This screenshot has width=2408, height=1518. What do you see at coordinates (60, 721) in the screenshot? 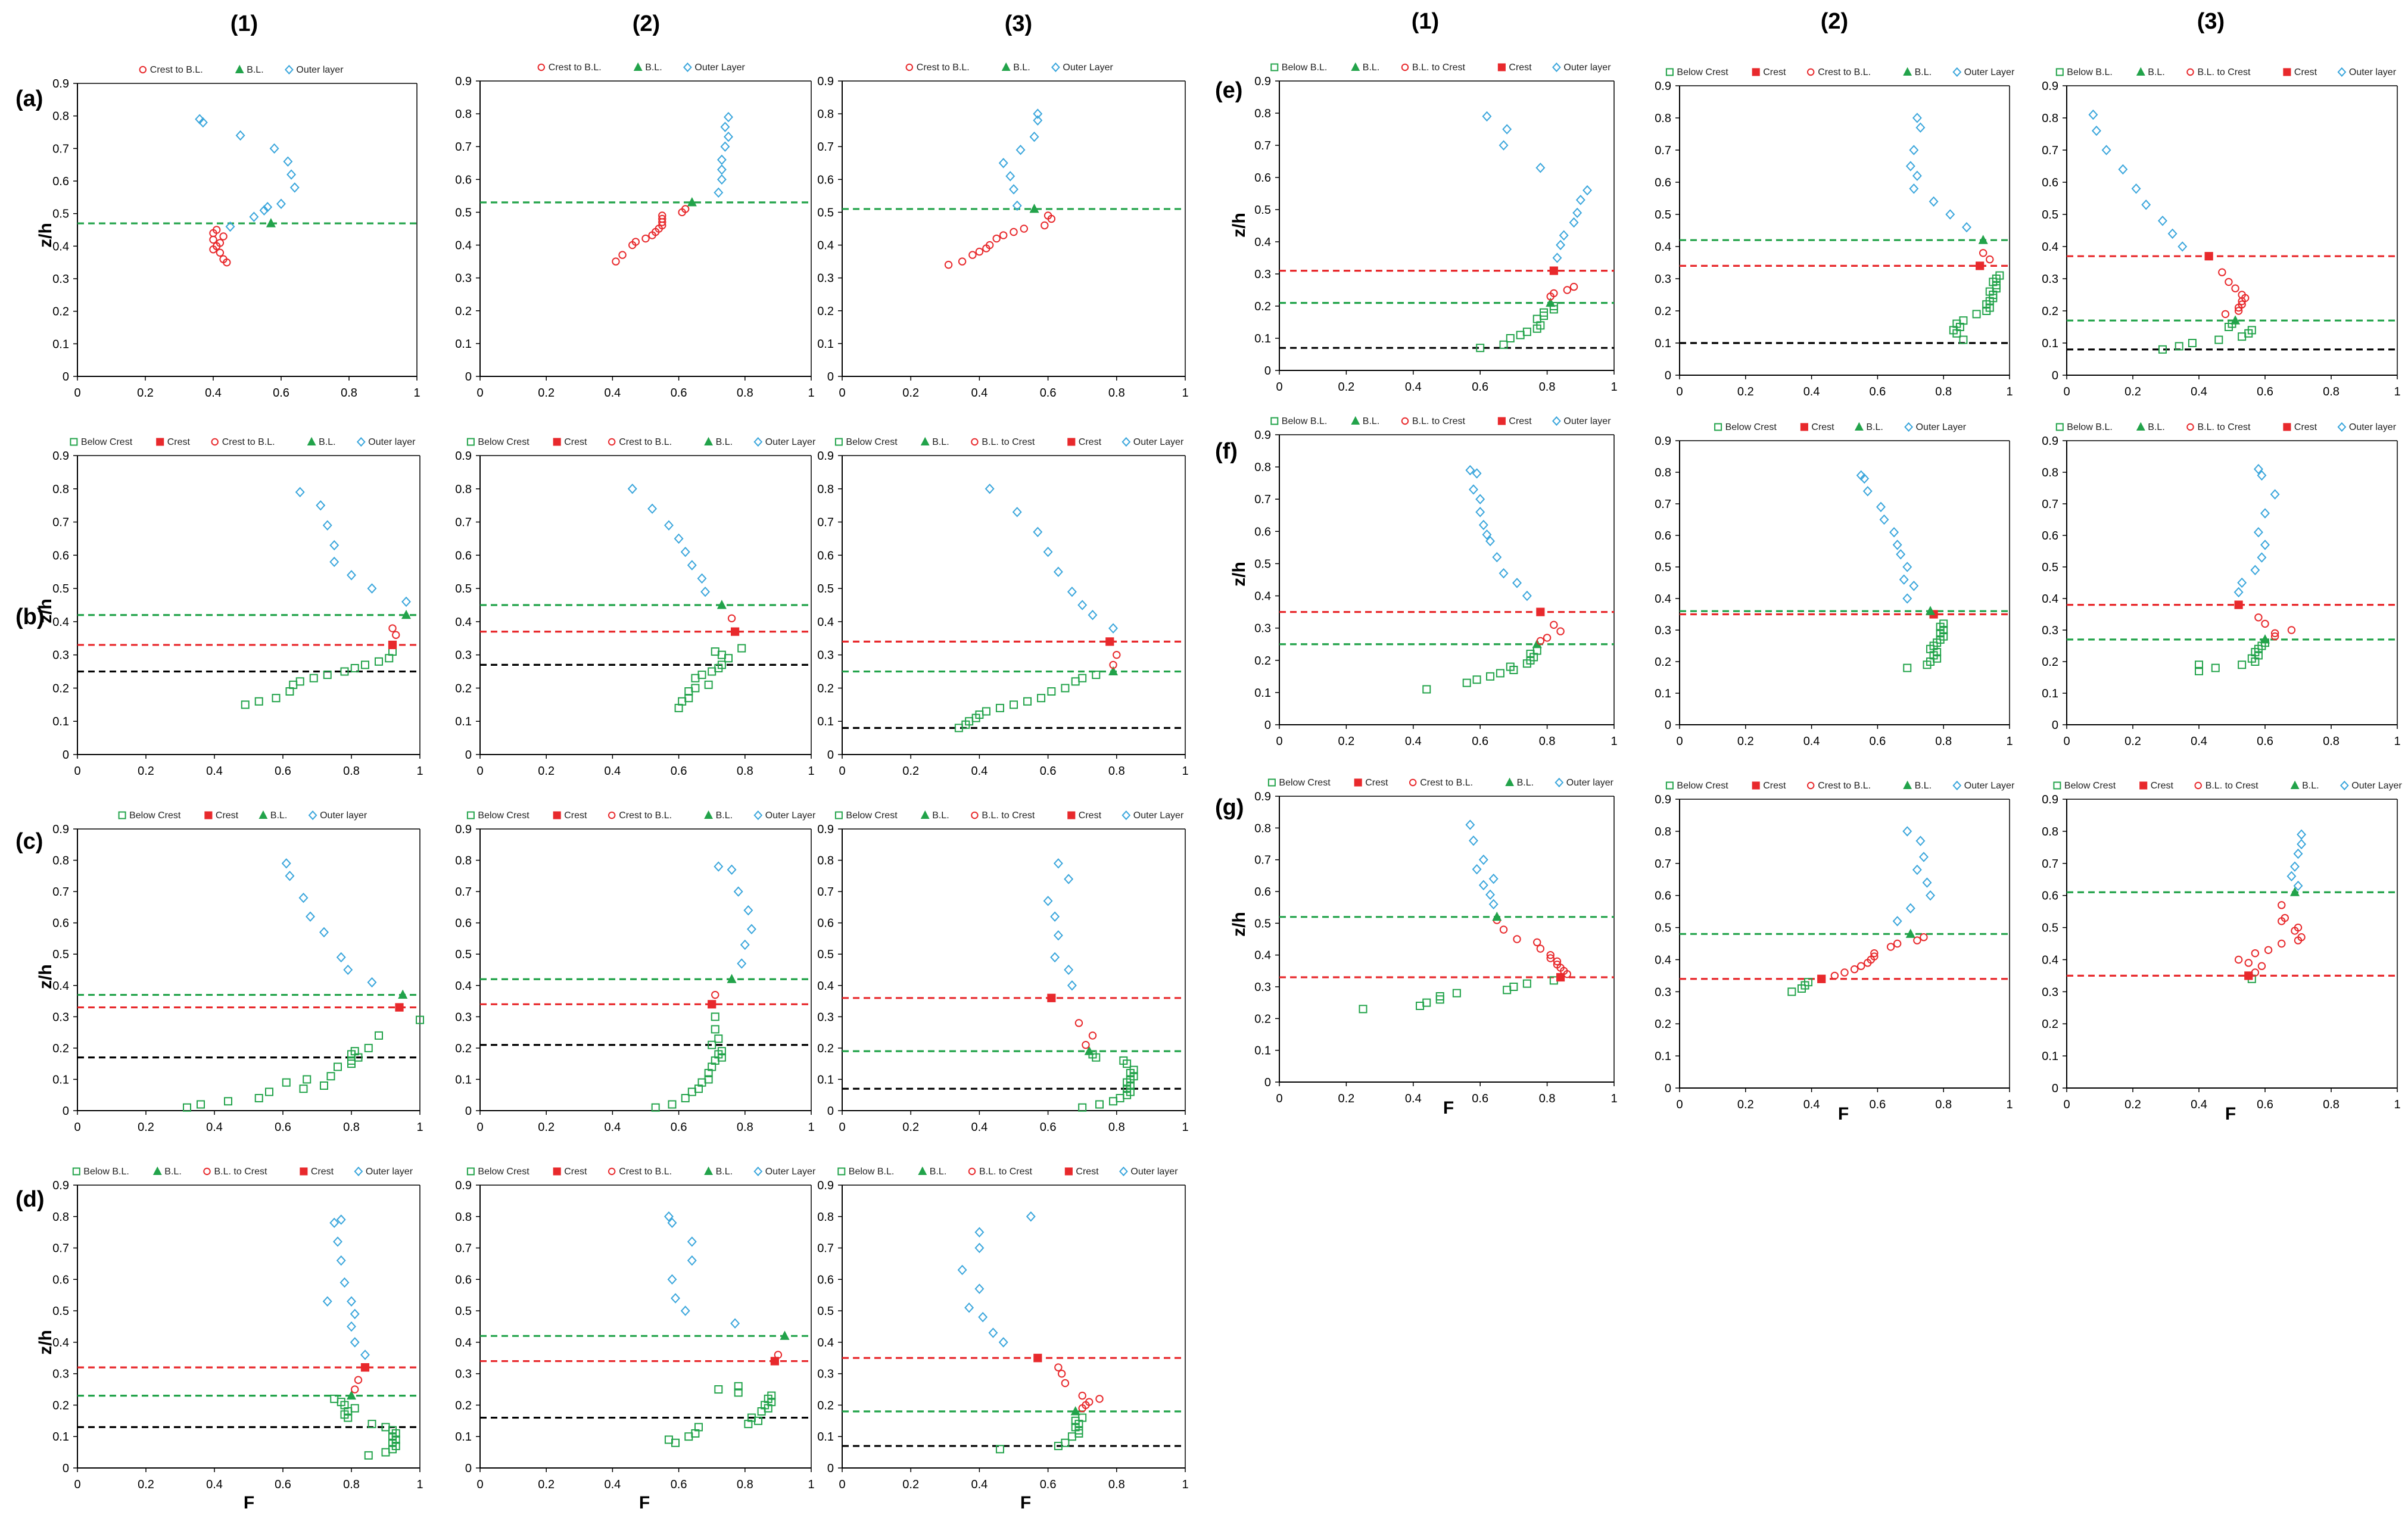
I see `y-tick-label: 0.1` at bounding box center [60, 721].